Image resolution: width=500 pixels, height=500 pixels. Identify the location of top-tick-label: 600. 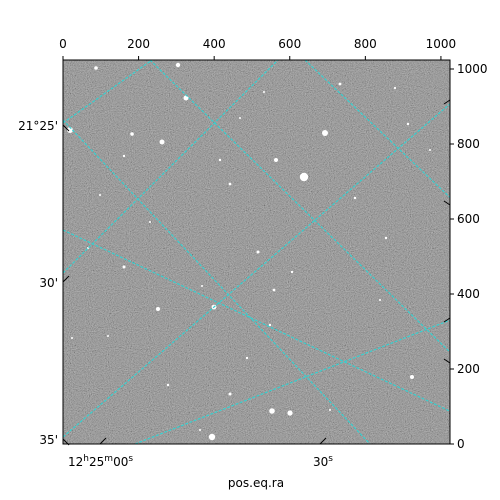
(289, 44).